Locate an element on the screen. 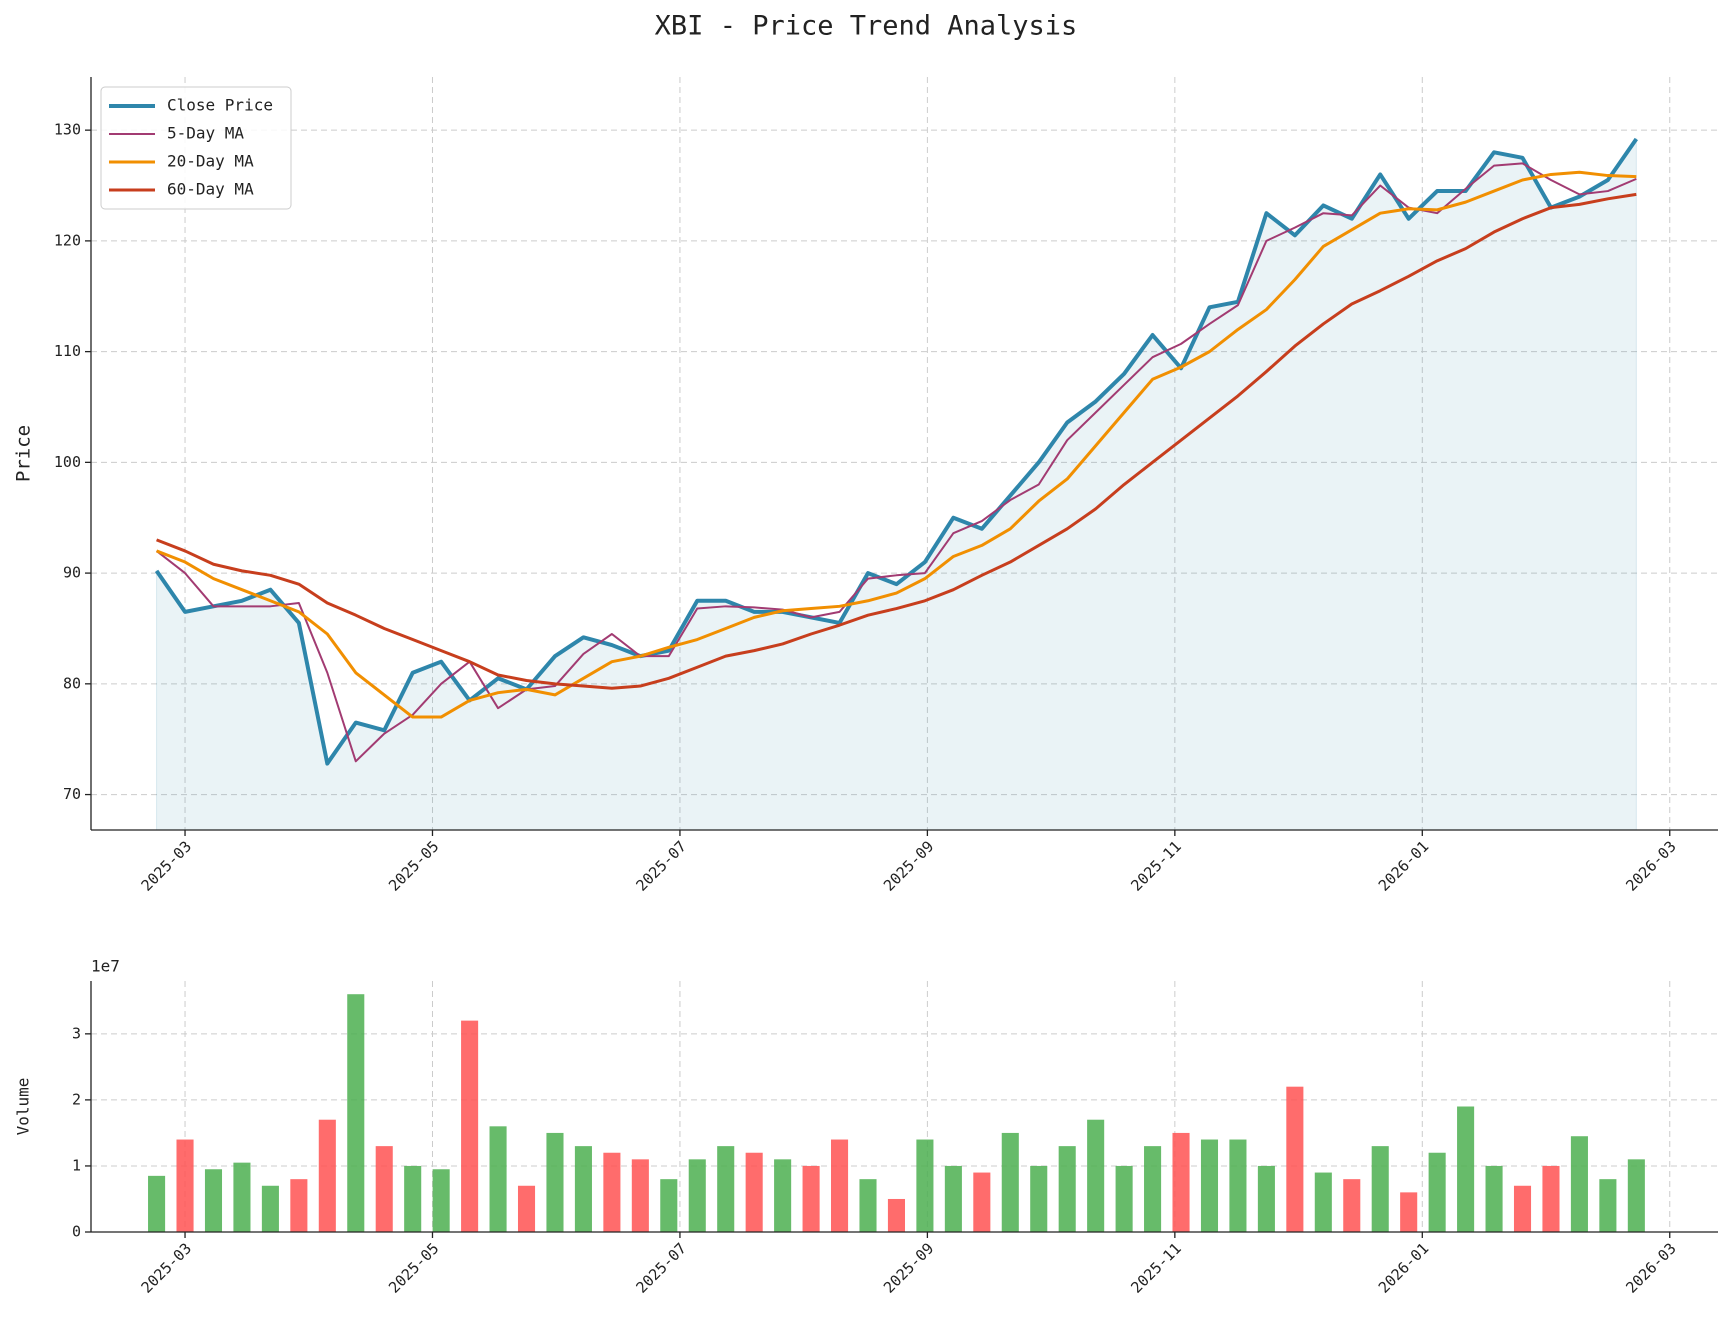 This screenshot has height=1327, width=1732. offset-label: 1e7 is located at coordinates (105, 966).